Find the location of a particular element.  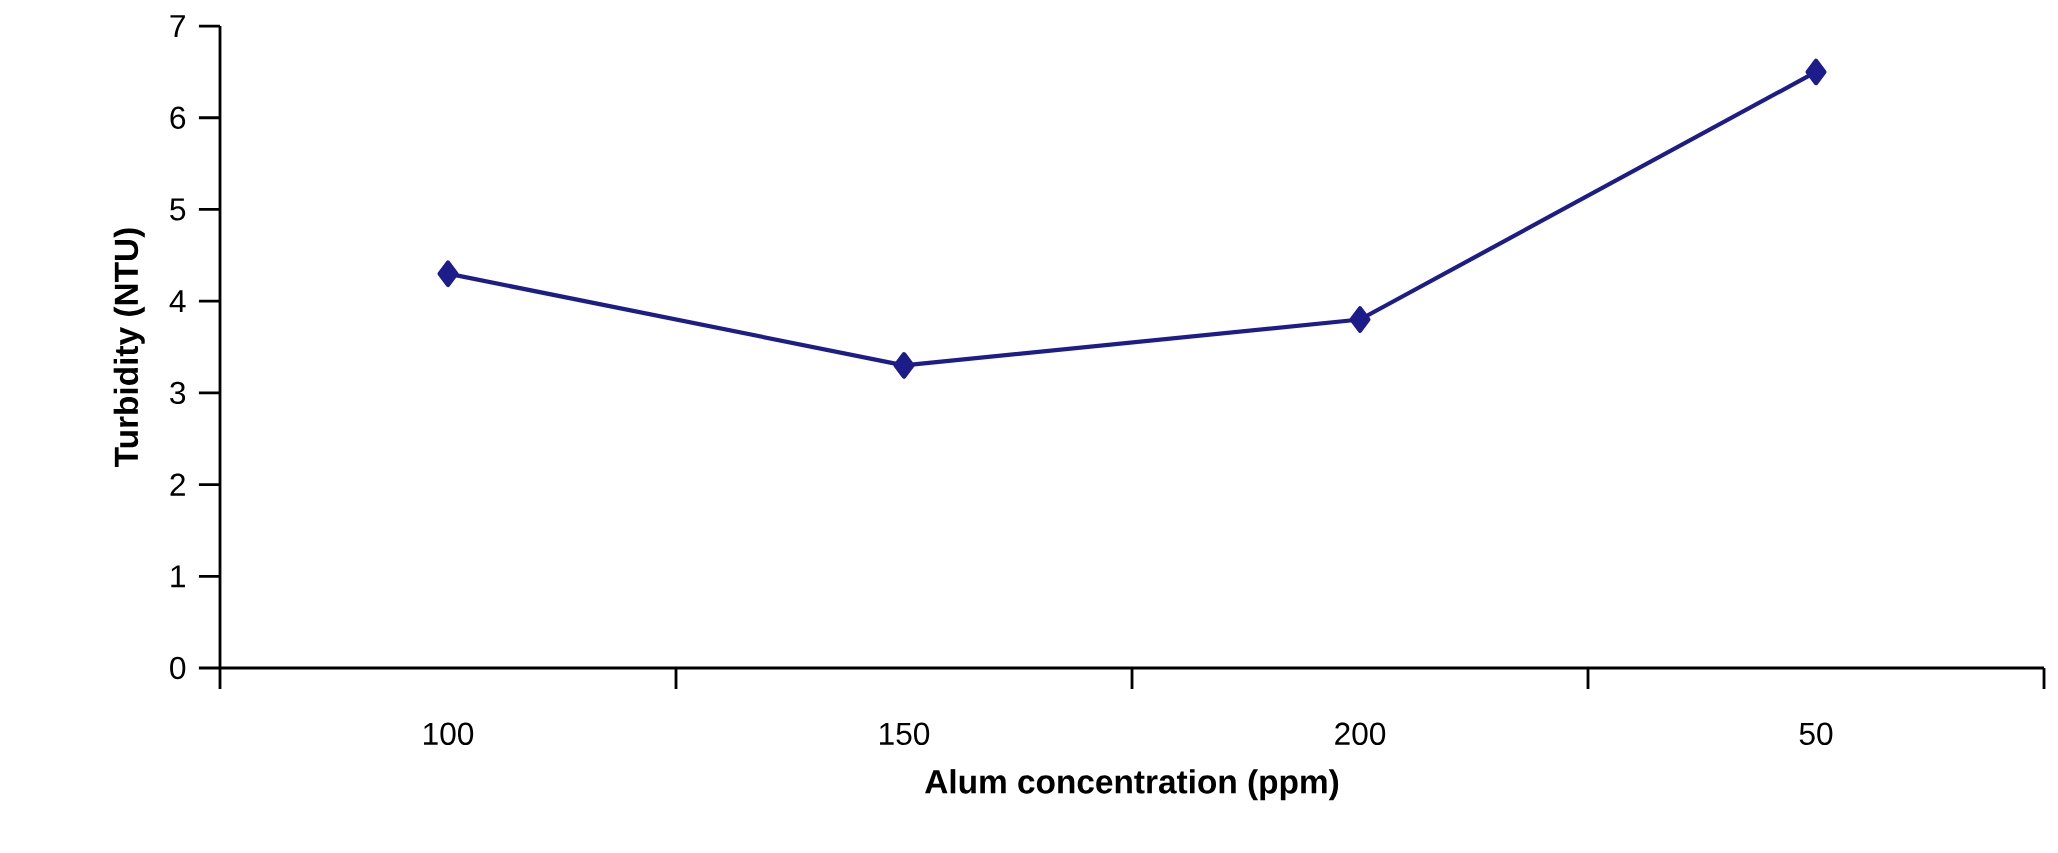

y-tick-label: 0 is located at coordinates (178, 668).